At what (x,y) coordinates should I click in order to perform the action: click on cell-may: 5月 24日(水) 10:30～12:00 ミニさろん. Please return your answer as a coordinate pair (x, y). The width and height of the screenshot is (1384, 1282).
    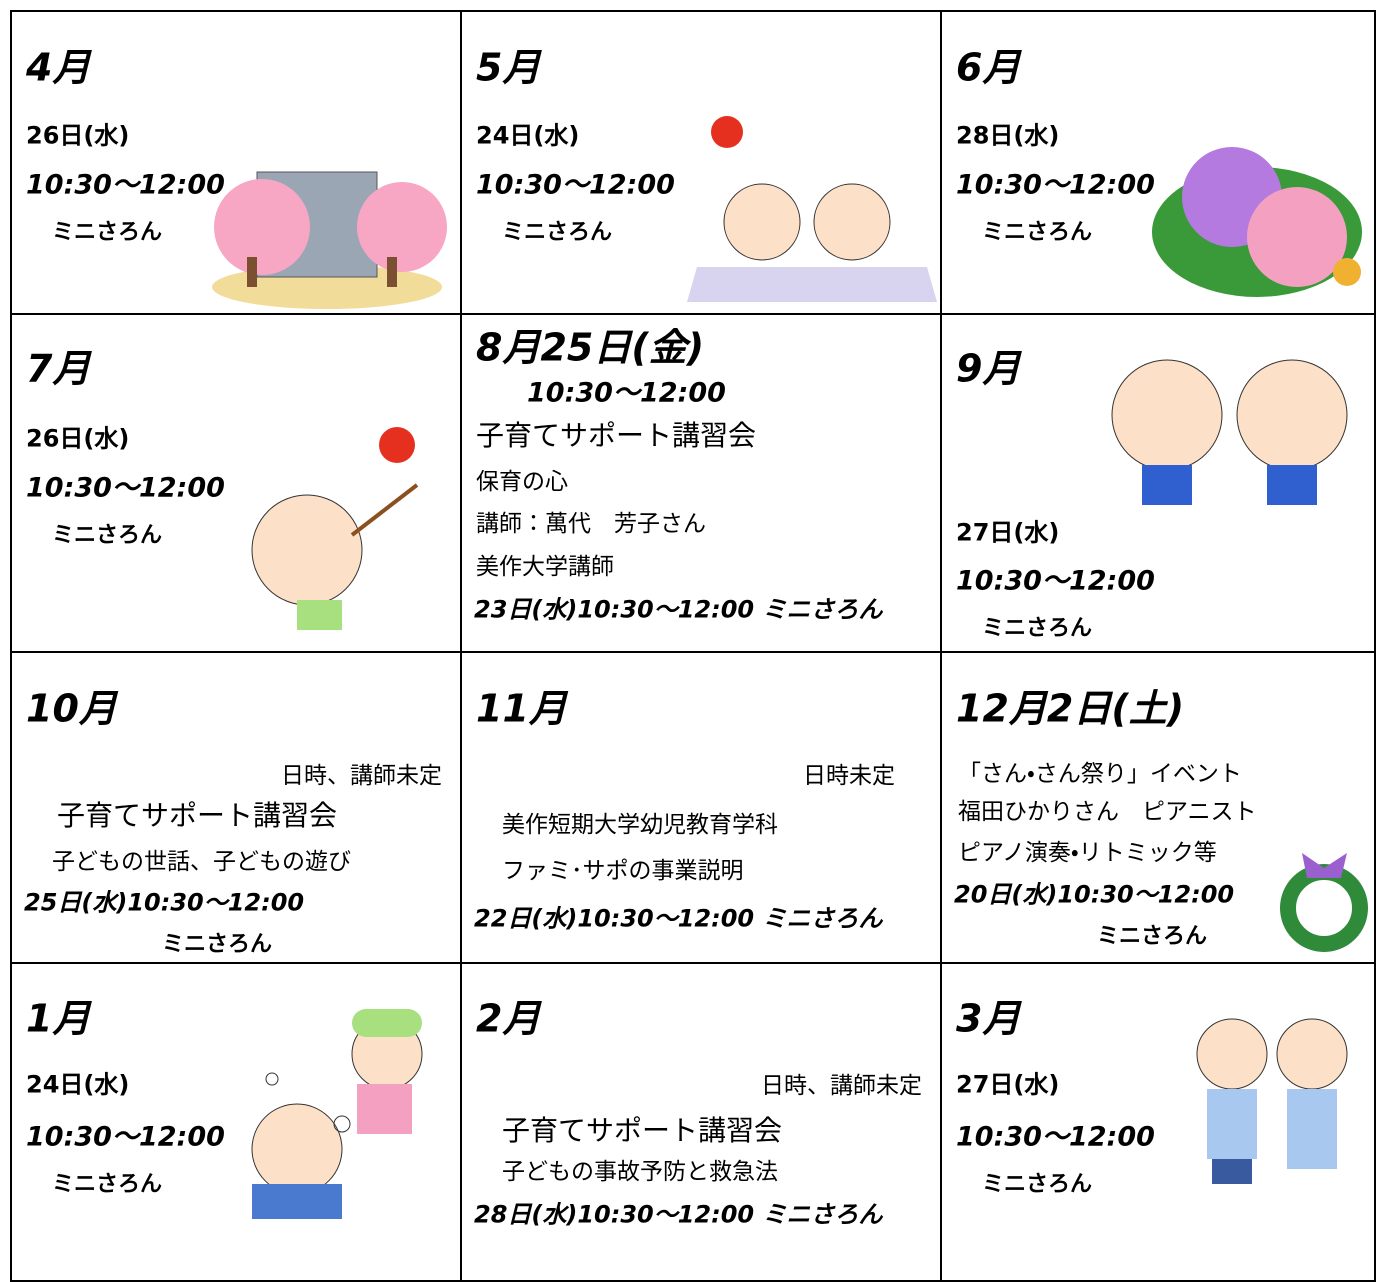
    Looking at the image, I should click on (701, 162).